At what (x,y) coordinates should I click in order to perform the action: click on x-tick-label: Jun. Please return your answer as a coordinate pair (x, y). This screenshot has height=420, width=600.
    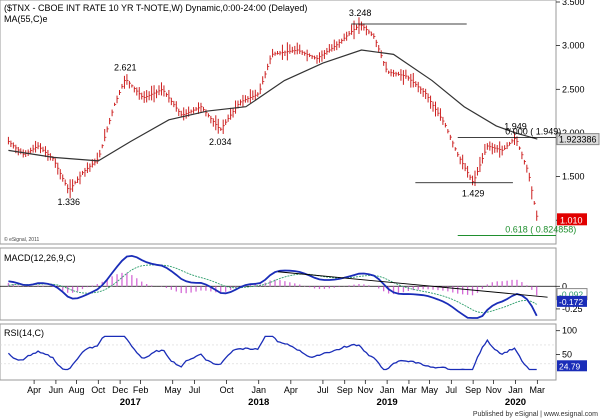
    Looking at the image, I should click on (56, 390).